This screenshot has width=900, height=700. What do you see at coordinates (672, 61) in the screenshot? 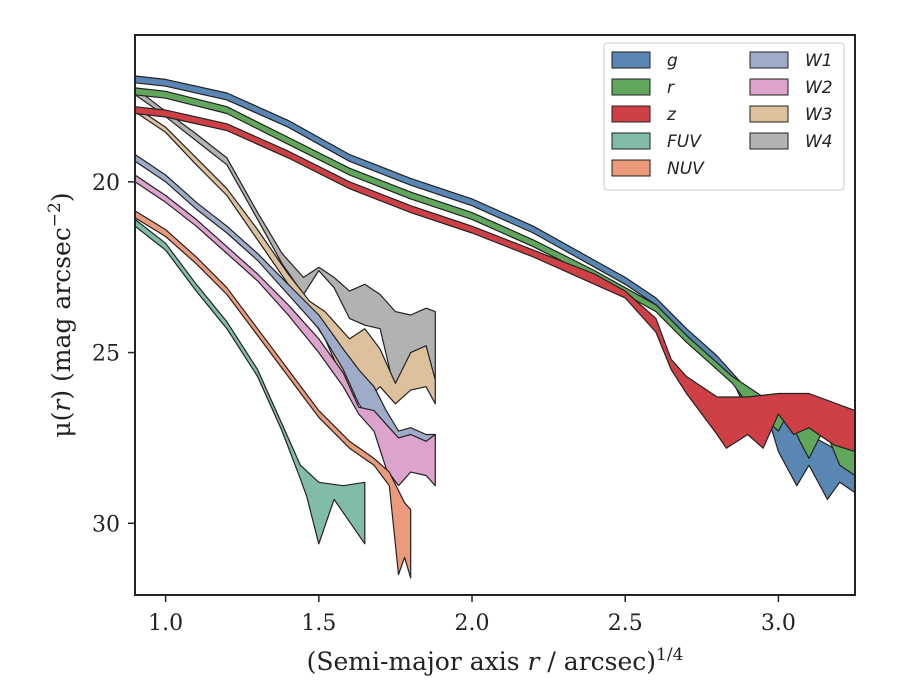
I see `legend-label-g: g` at bounding box center [672, 61].